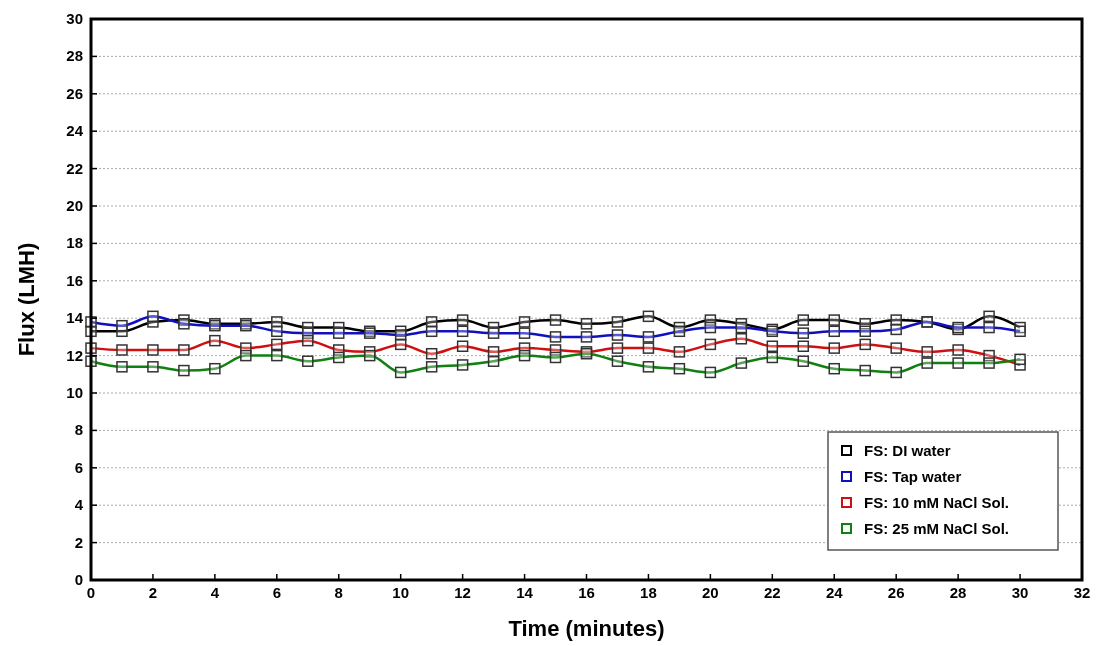  I want to click on x-tick-label: 12, so click(462, 592).